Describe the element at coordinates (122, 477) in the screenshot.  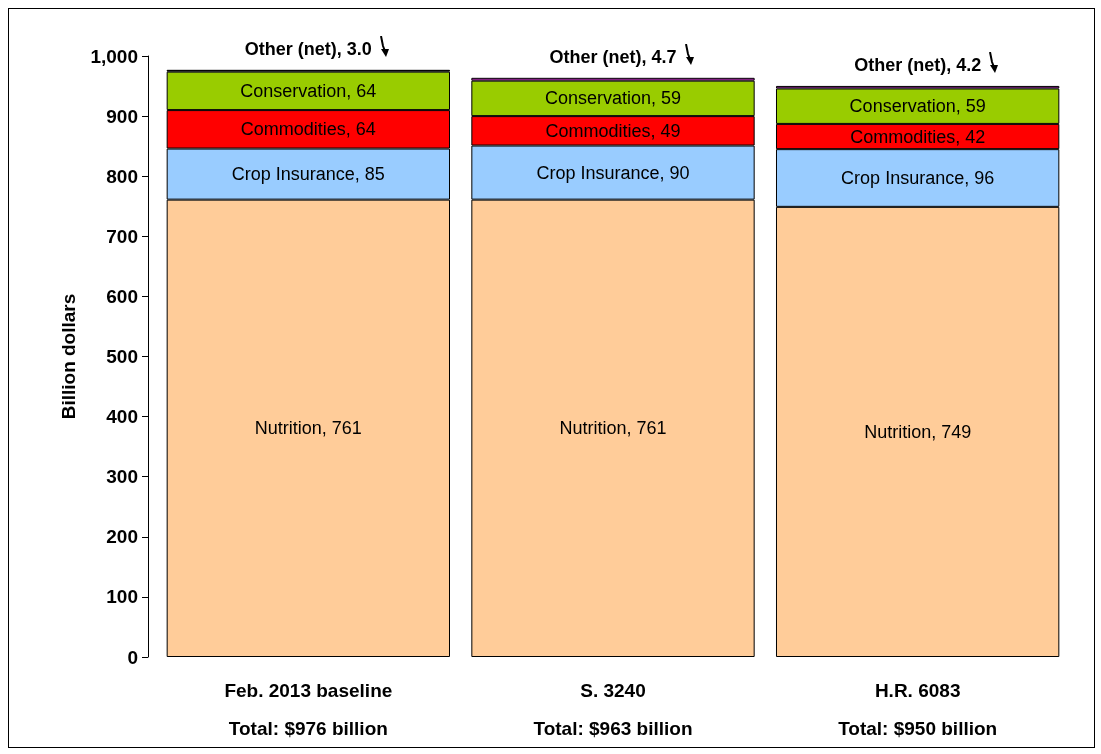
I see `y-tick-label: 300` at that location.